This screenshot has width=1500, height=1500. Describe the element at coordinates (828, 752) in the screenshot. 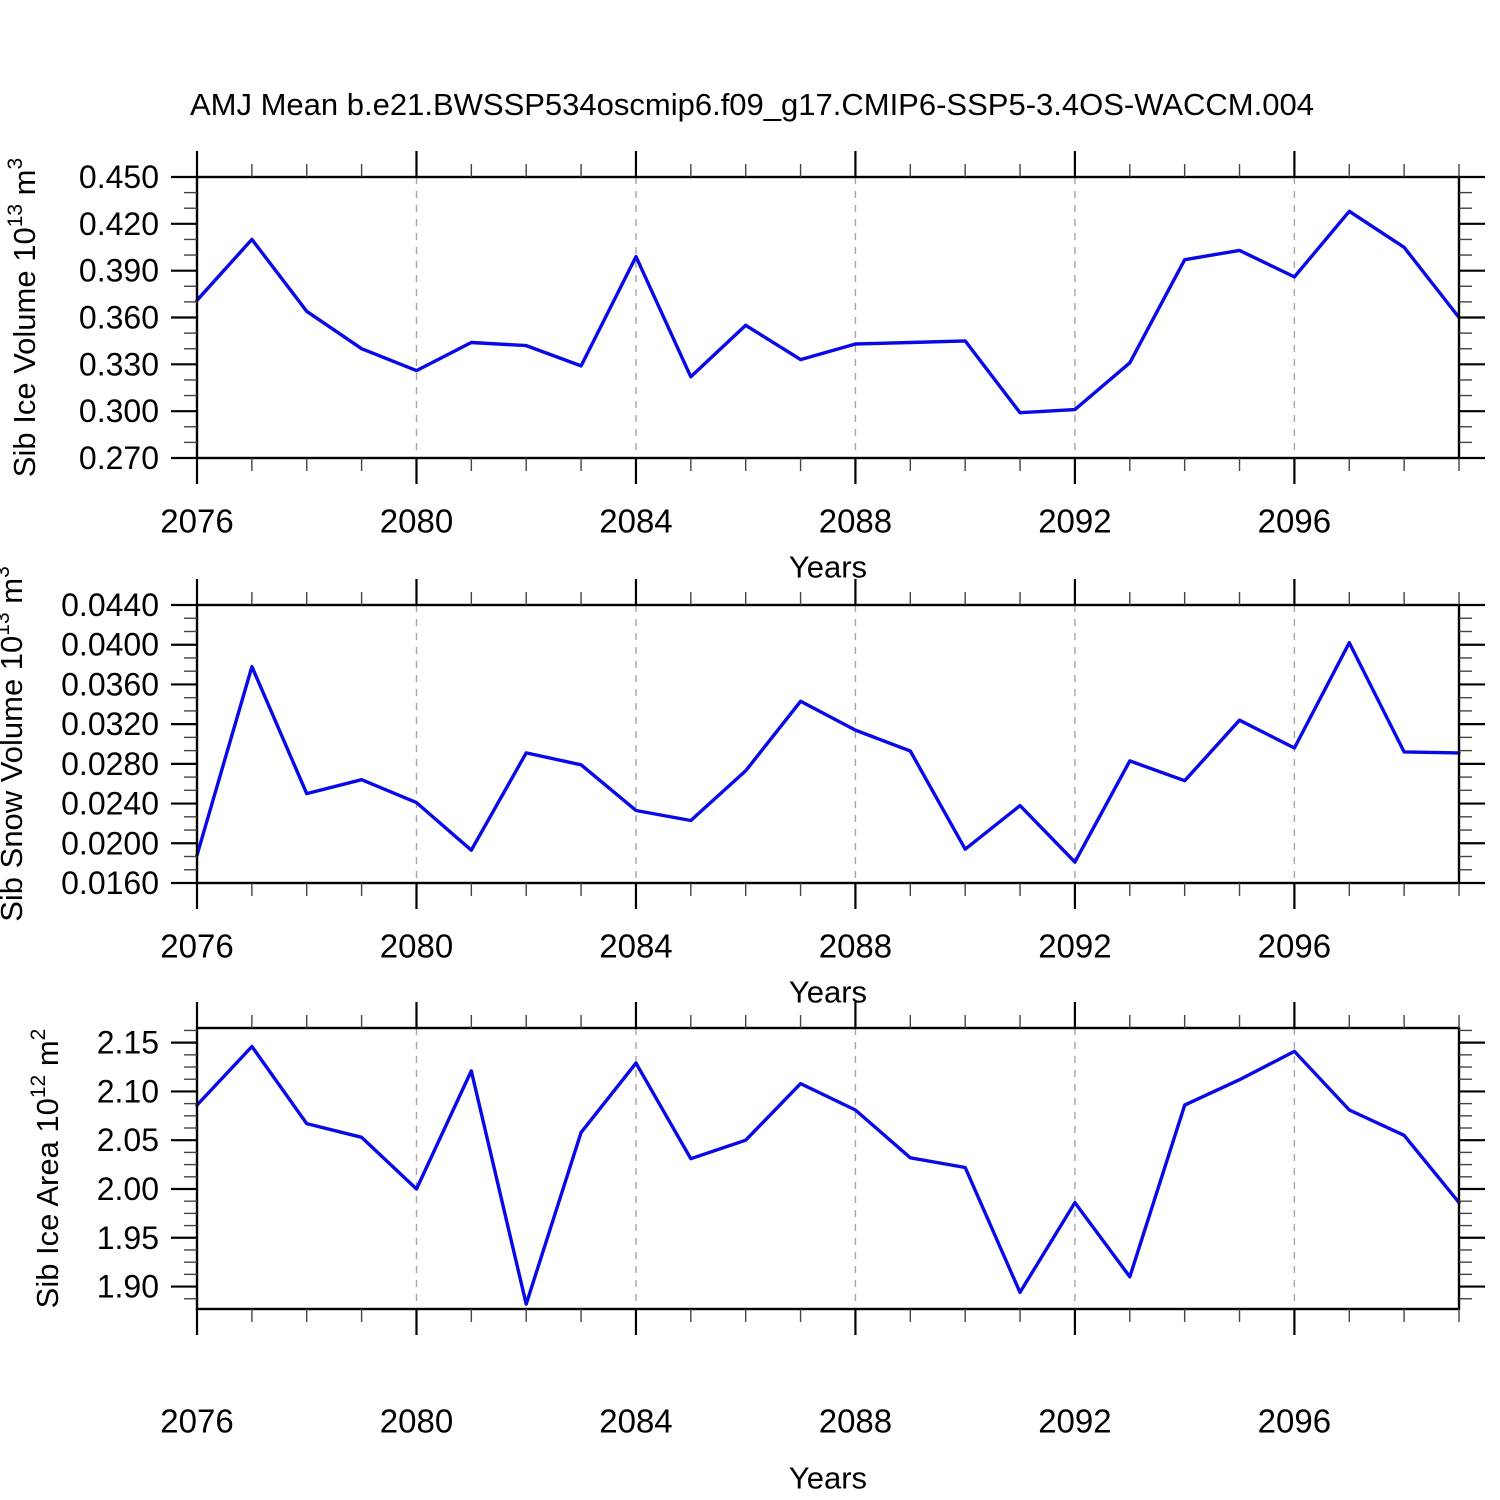

I see `data-line-sib-snow-volume` at that location.